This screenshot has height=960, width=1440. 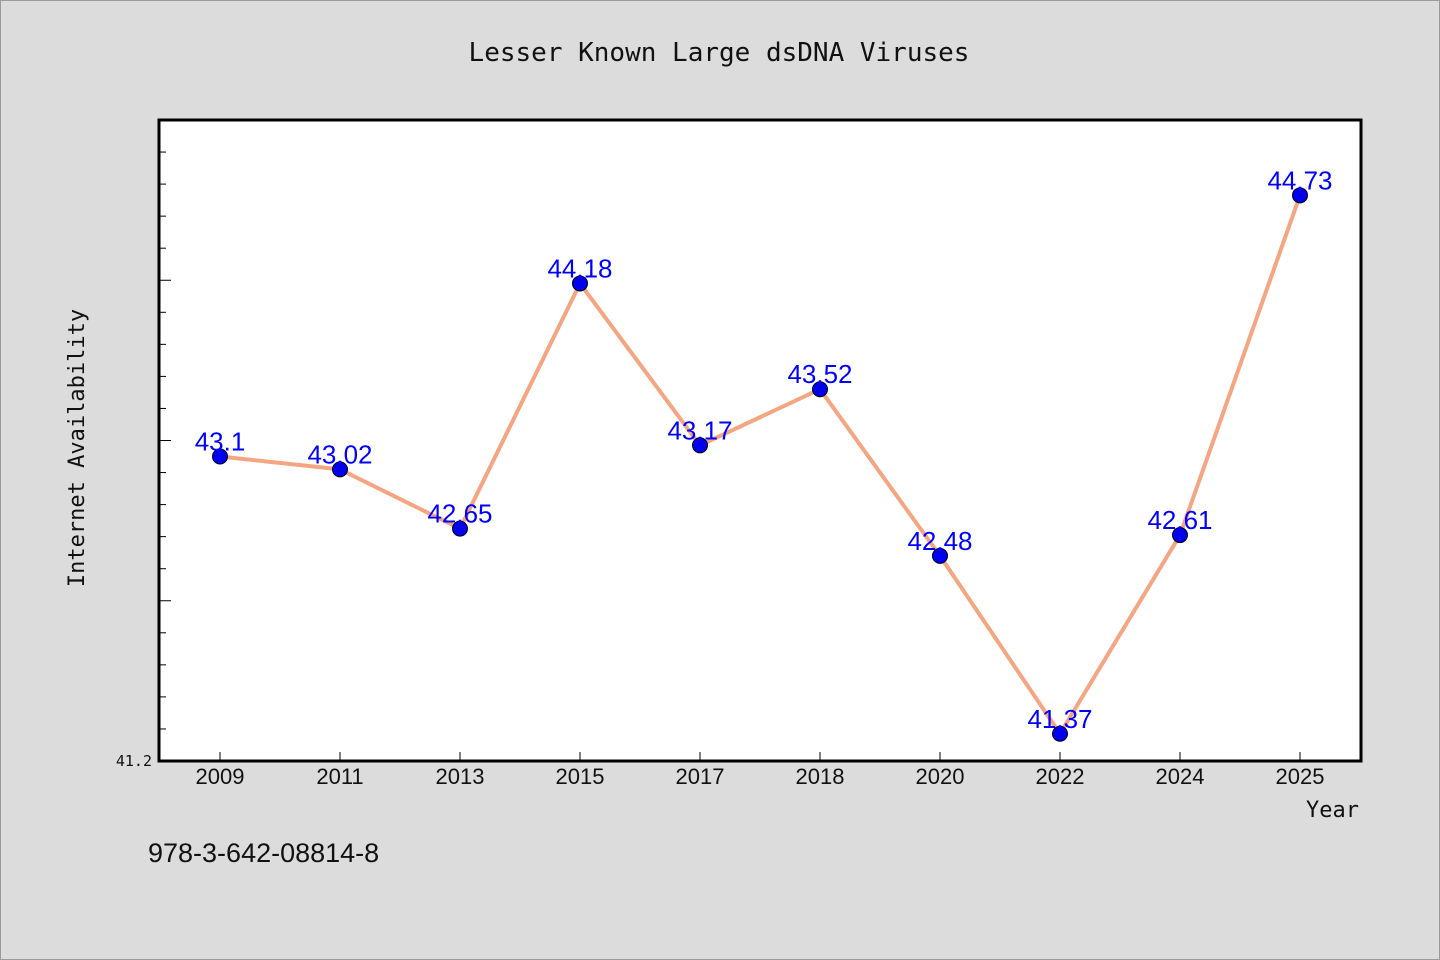 I want to click on chart-title: Lesser Known Large dsDNA Viruses, so click(x=719, y=53).